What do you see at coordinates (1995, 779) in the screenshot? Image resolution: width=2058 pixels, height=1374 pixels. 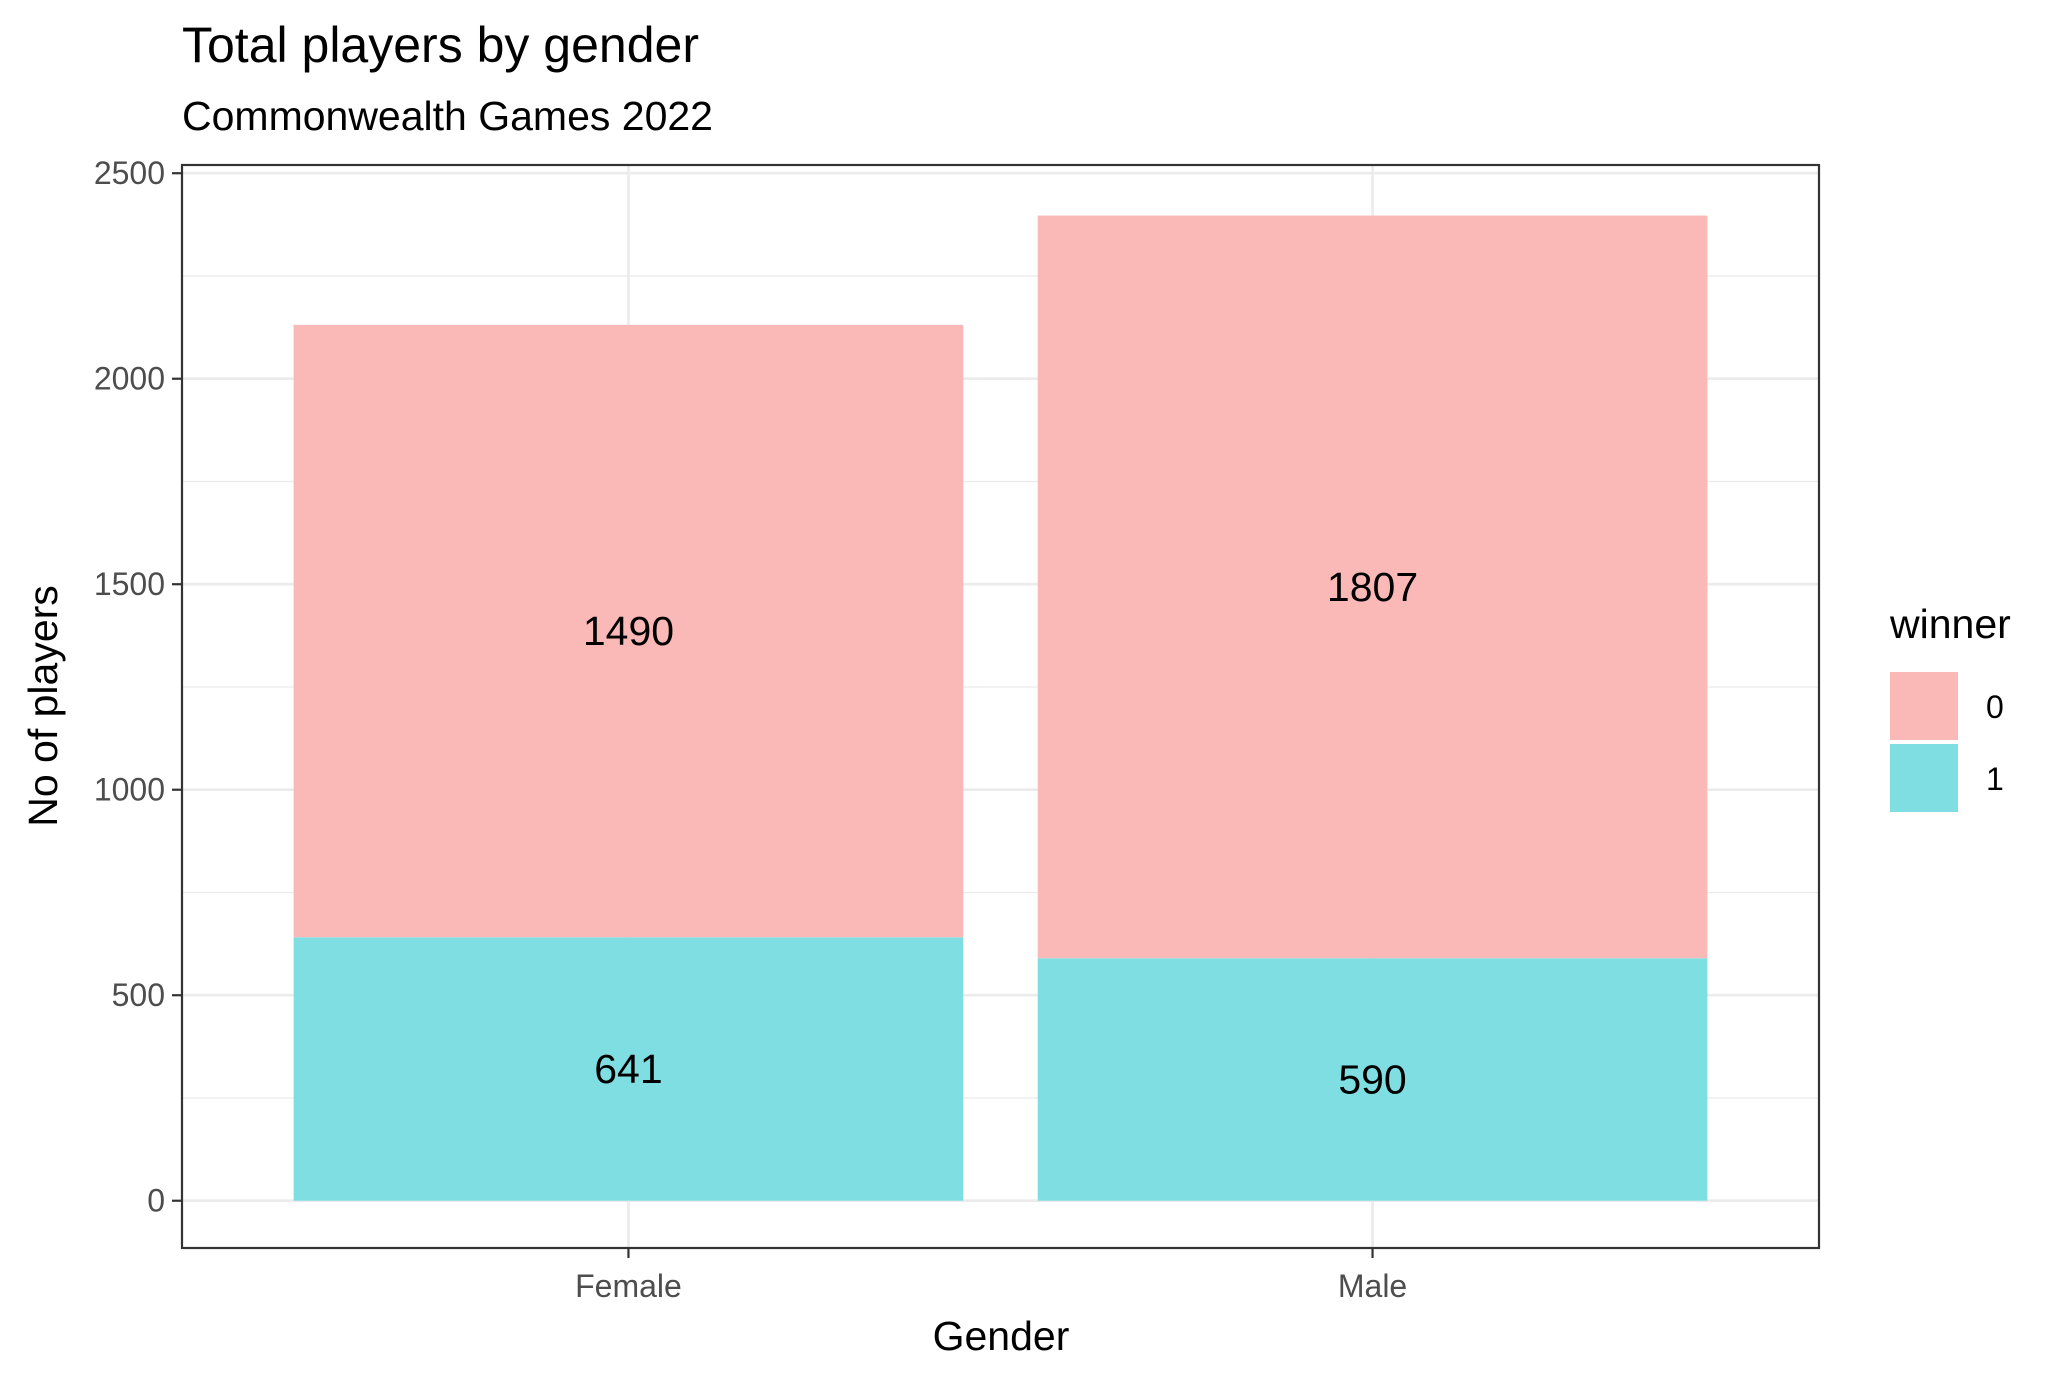 I see `legend-label: 1` at bounding box center [1995, 779].